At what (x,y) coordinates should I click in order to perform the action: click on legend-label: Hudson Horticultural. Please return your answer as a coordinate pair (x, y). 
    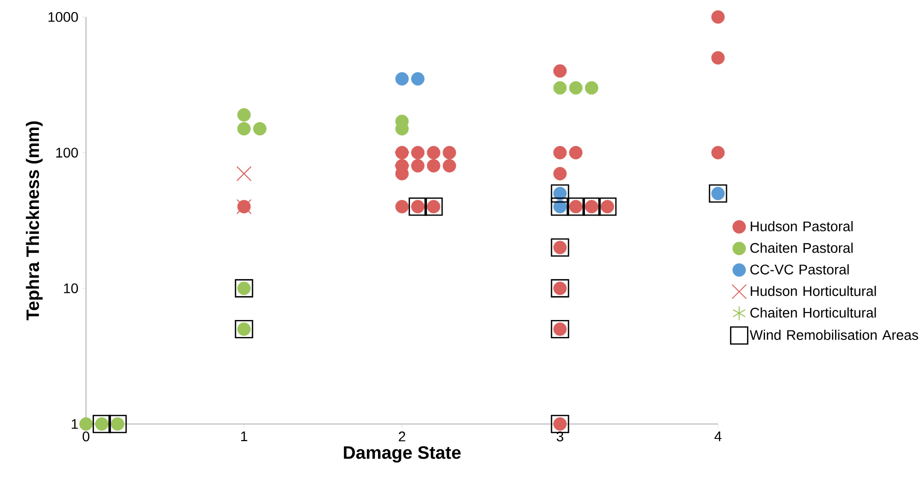
    Looking at the image, I should click on (813, 291).